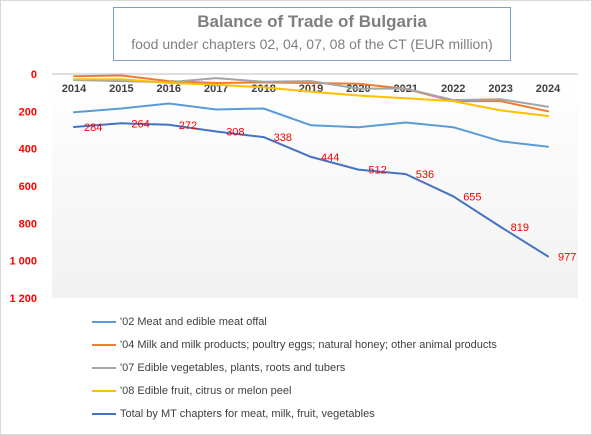 The width and height of the screenshot is (592, 435). I want to click on data-label: 272, so click(188, 126).